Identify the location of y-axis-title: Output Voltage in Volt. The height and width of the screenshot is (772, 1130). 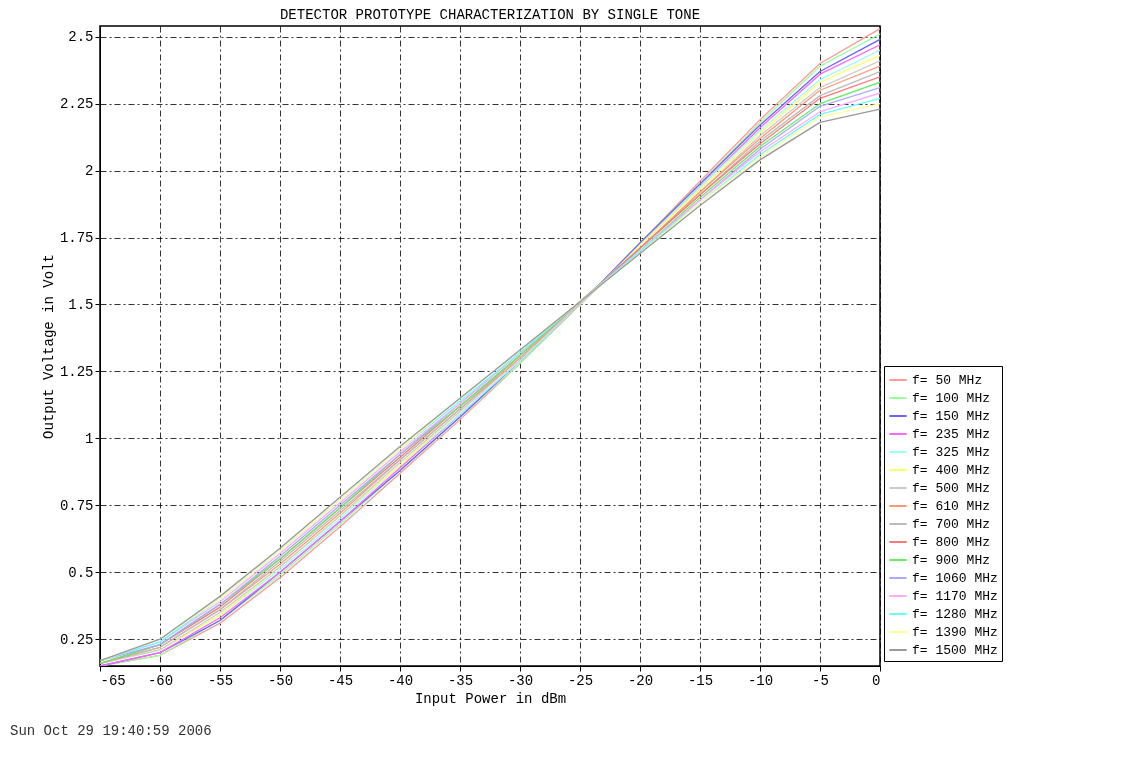
(48, 346).